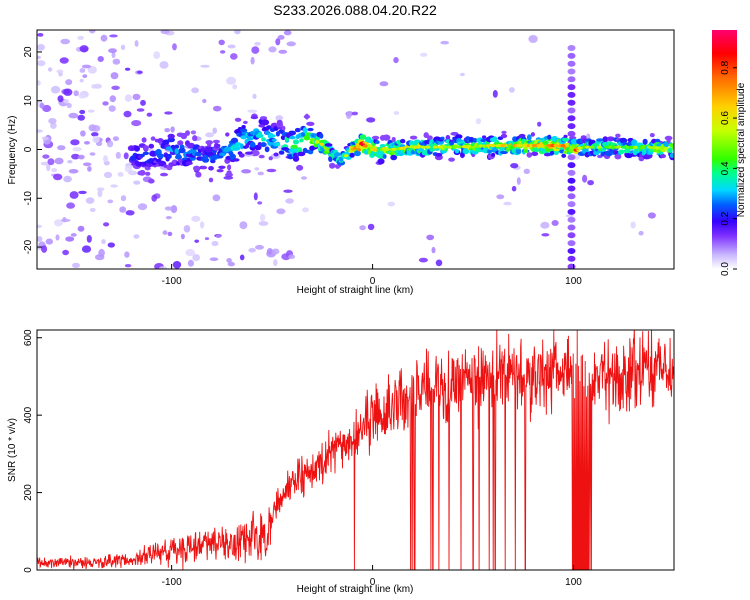 The image size is (750, 600). I want to click on colorbar-tick-label: 0.0, so click(725, 269).